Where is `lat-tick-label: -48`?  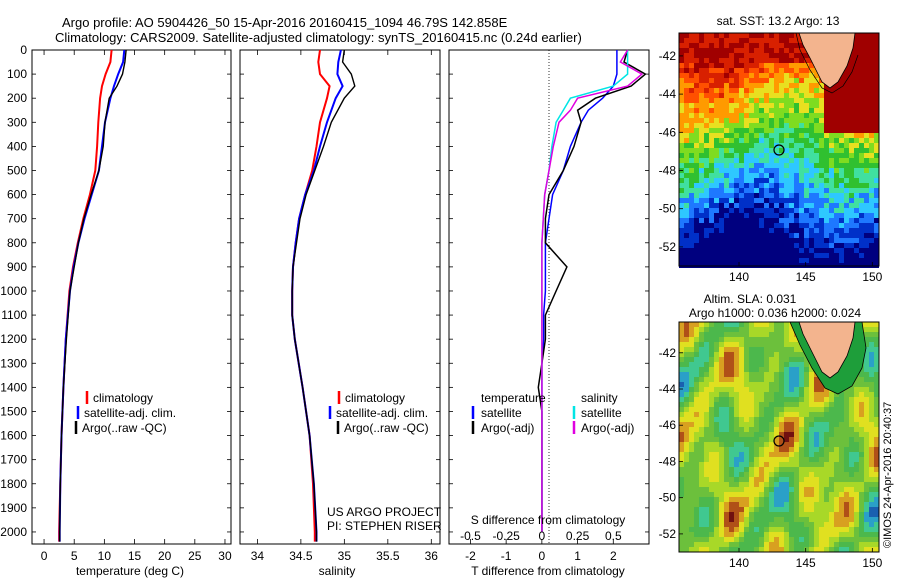
lat-tick-label: -48 is located at coordinates (668, 171).